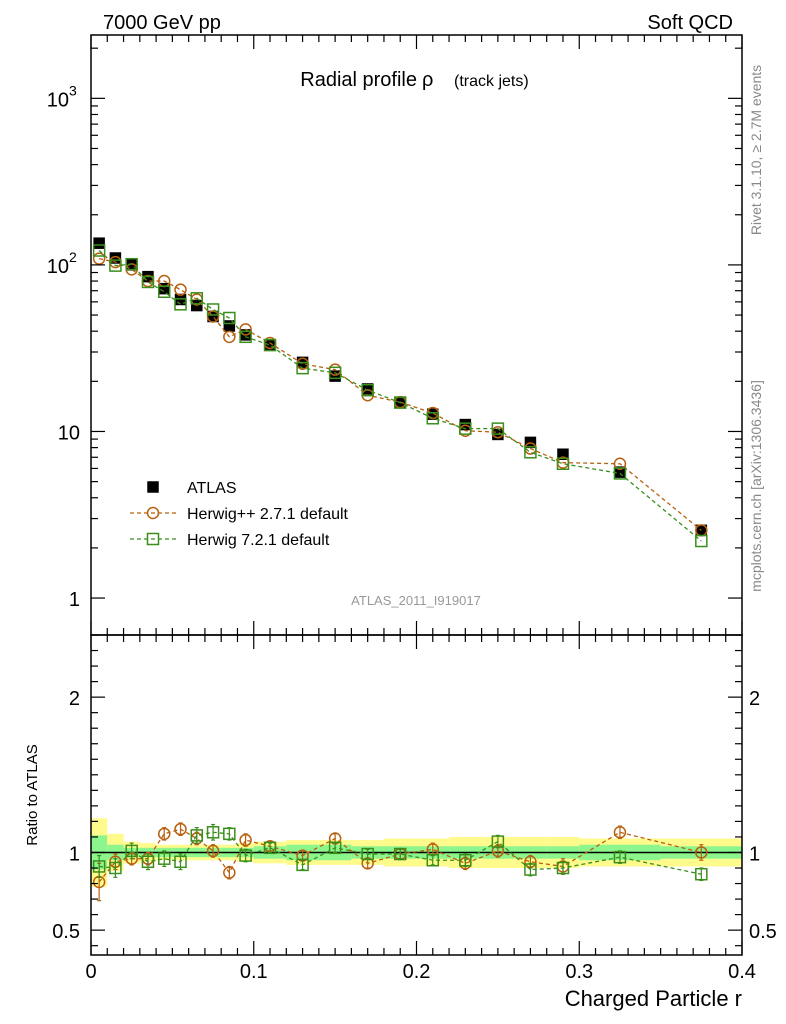  I want to click on ratio-data-layer, so click(416, 860).